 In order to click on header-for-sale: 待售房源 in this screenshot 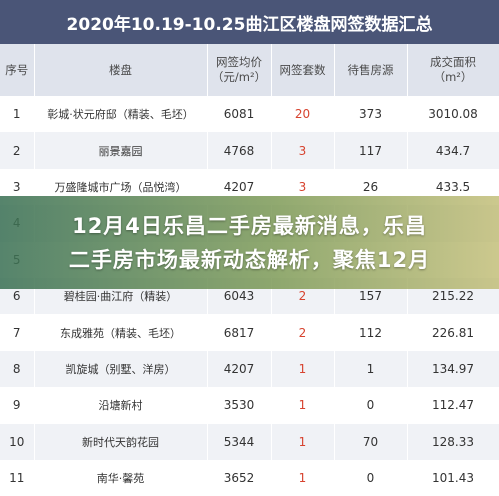, I will do `click(371, 70)`.